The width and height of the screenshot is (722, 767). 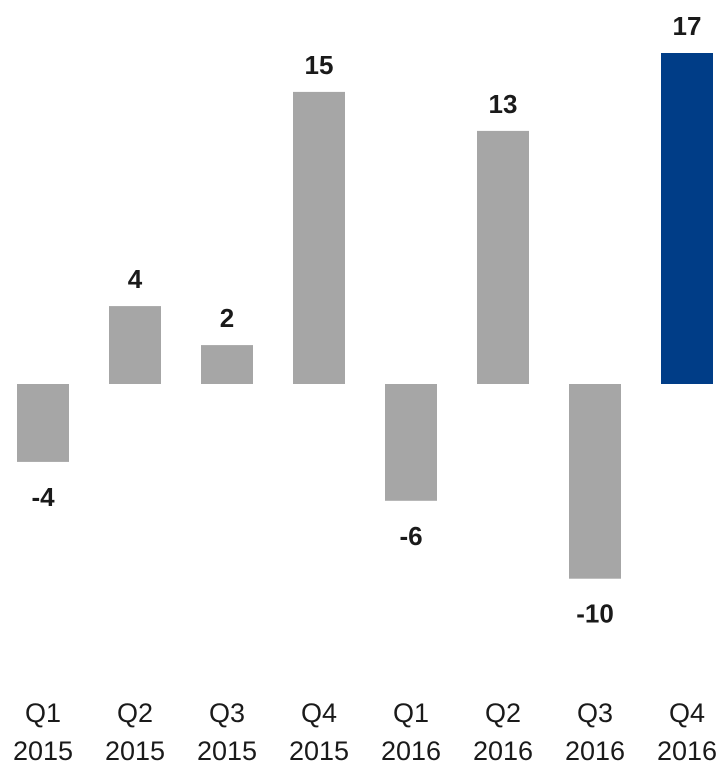 I want to click on bar-q2-2016, so click(x=503, y=257).